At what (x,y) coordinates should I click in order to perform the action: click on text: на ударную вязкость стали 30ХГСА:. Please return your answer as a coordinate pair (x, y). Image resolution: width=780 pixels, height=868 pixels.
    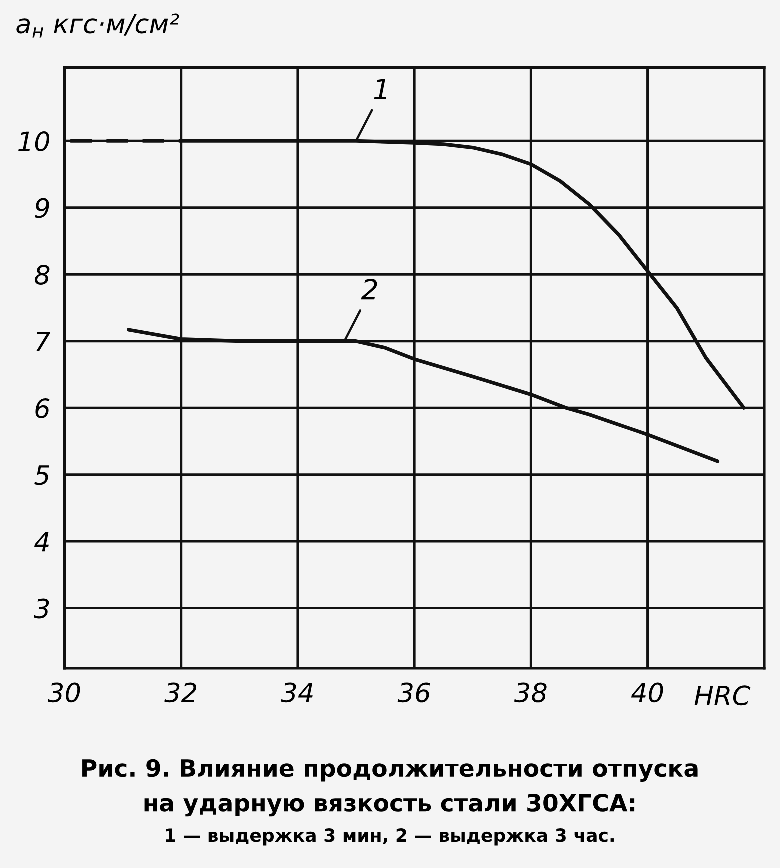
    Looking at the image, I should click on (389, 805).